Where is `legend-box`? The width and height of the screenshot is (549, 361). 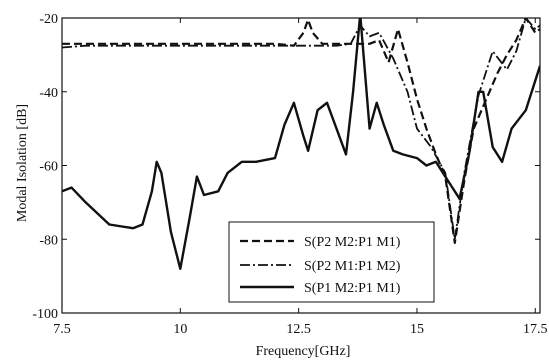
legend-box is located at coordinates (331, 262).